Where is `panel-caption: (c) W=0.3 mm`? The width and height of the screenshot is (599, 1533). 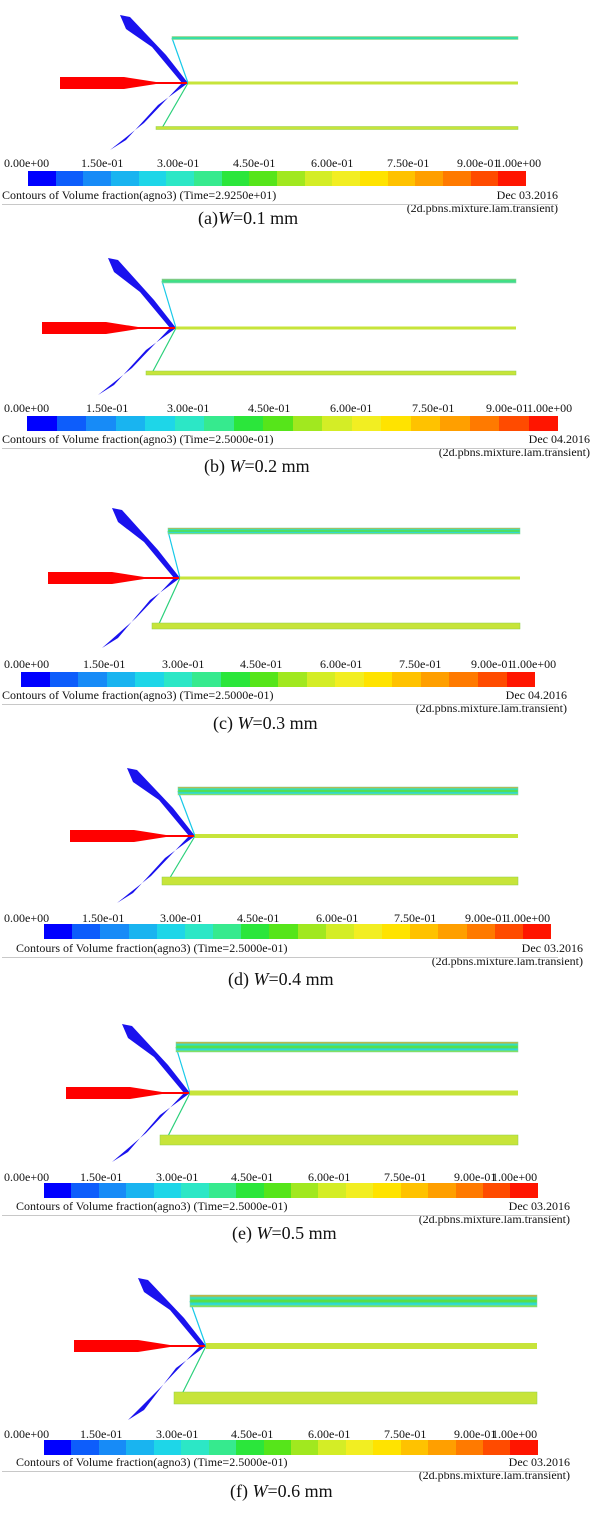 panel-caption: (c) W=0.3 mm is located at coordinates (265, 723).